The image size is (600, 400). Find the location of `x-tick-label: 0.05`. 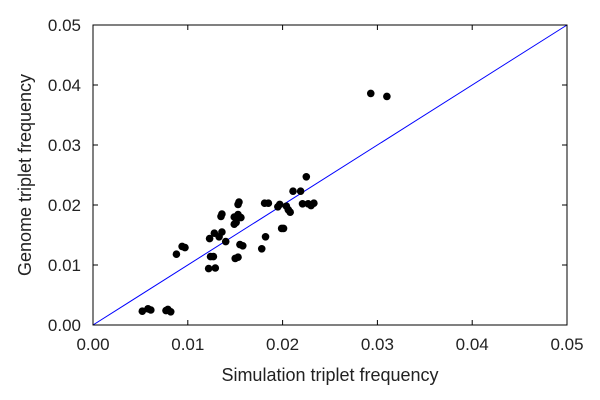

x-tick-label: 0.05 is located at coordinates (566, 344).